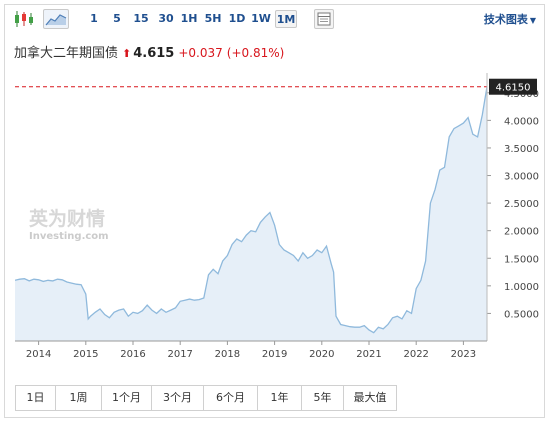  What do you see at coordinates (521, 314) in the screenshot?
I see `y-tick-label: 0.5000` at bounding box center [521, 314].